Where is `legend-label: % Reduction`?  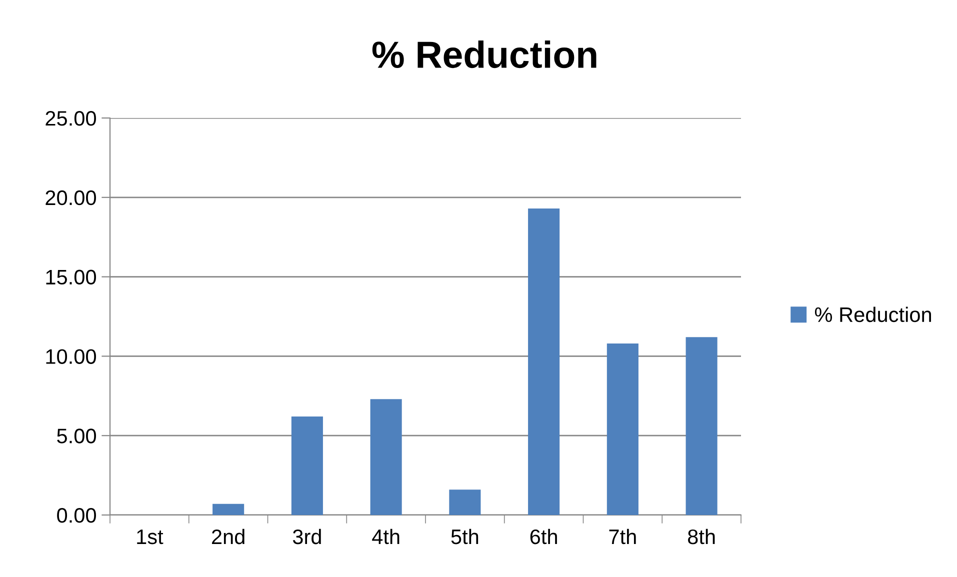 legend-label: % Reduction is located at coordinates (872, 314).